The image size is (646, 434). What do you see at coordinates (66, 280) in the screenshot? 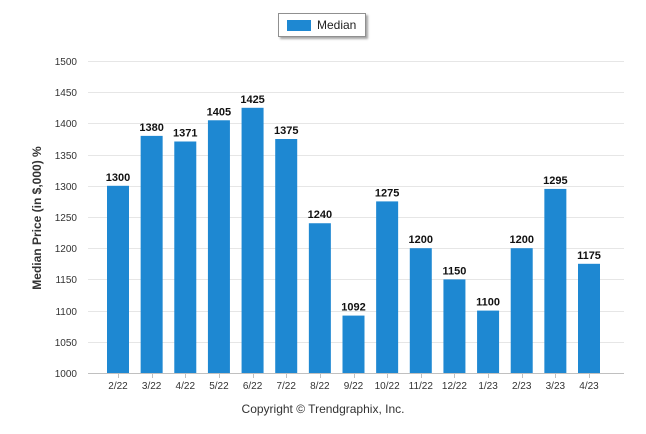
I see `y-tick-label: 1150` at bounding box center [66, 280].